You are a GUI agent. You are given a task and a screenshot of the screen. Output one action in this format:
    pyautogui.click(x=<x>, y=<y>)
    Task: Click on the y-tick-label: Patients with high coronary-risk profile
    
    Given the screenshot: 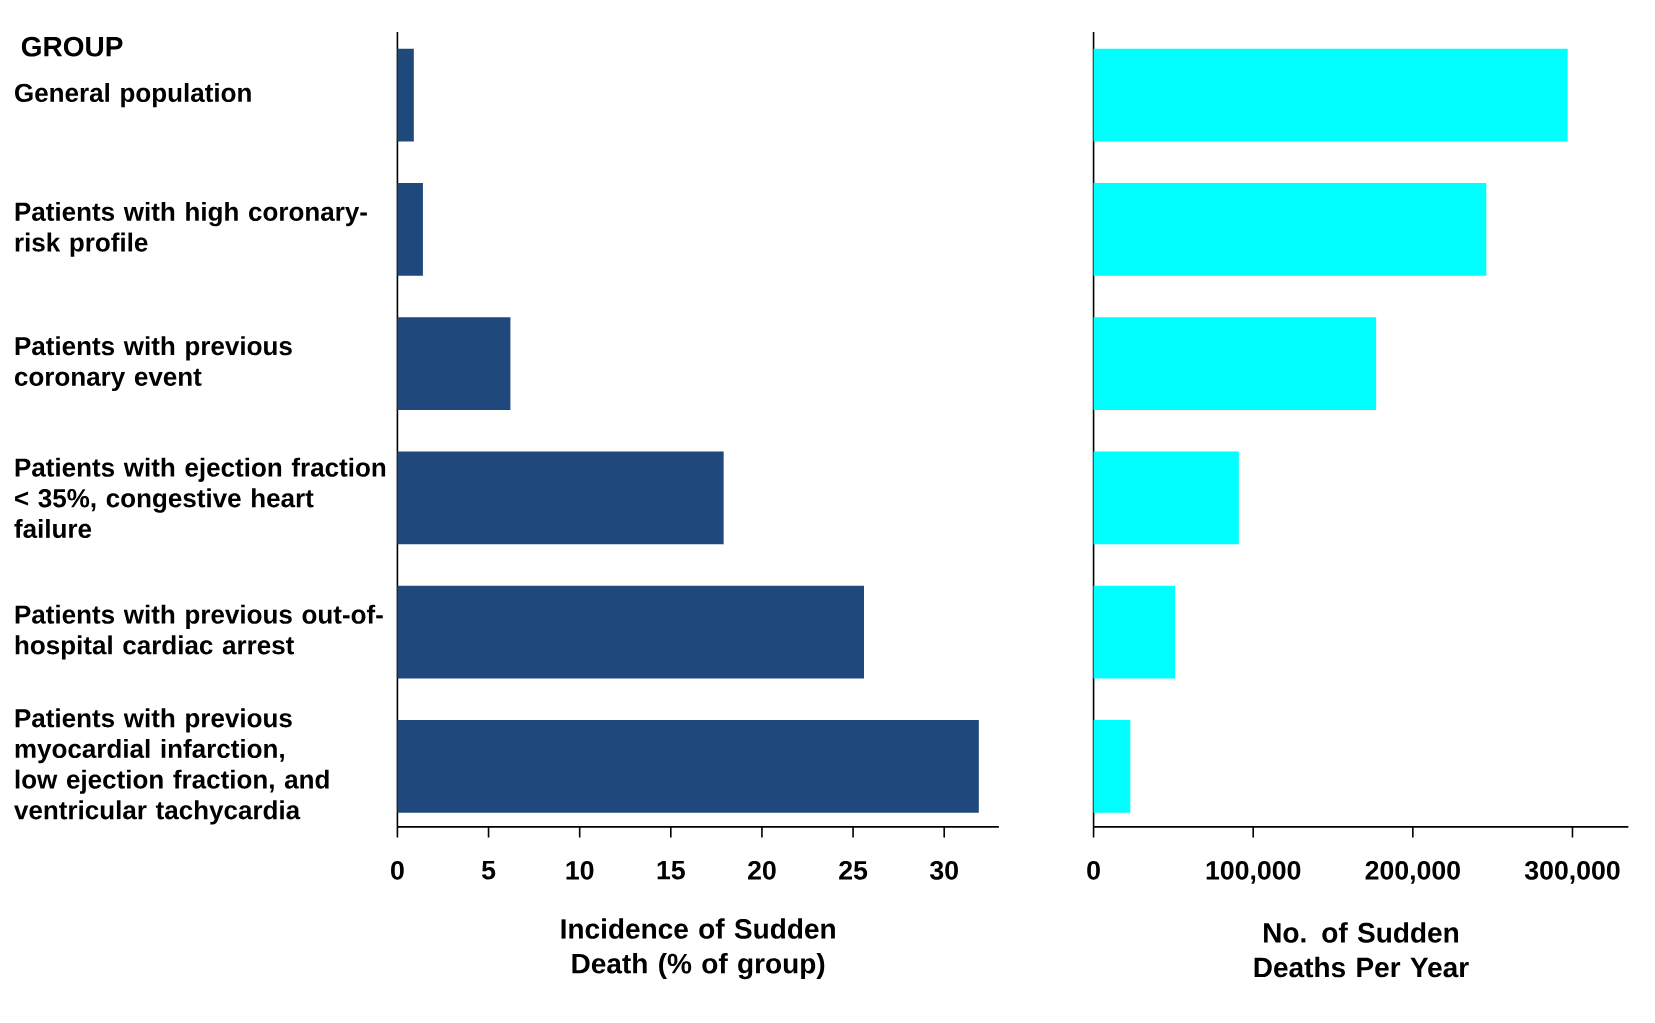 What is the action you would take?
    pyautogui.click(x=191, y=229)
    